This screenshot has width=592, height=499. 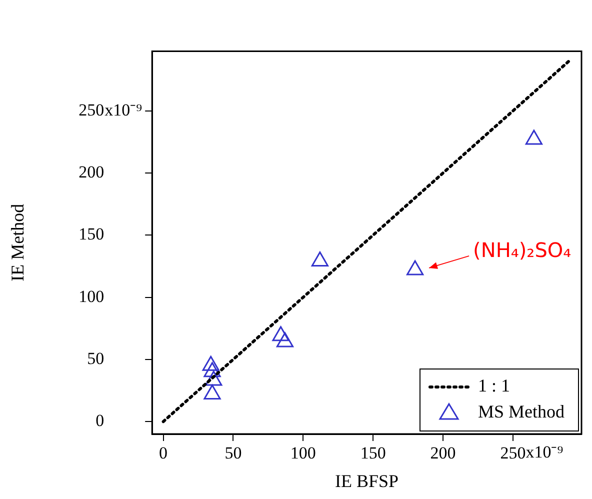 What do you see at coordinates (100, 420) in the screenshot?
I see `y-tick-label: 0` at bounding box center [100, 420].